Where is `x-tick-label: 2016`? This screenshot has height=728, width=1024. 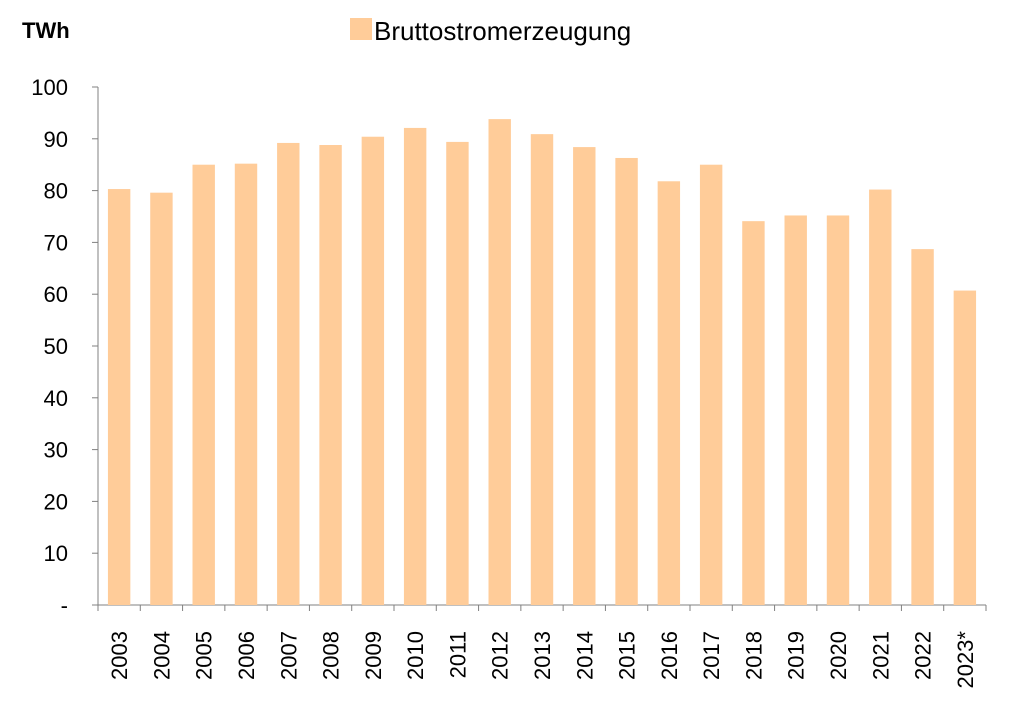 x-tick-label: 2016 is located at coordinates (669, 655).